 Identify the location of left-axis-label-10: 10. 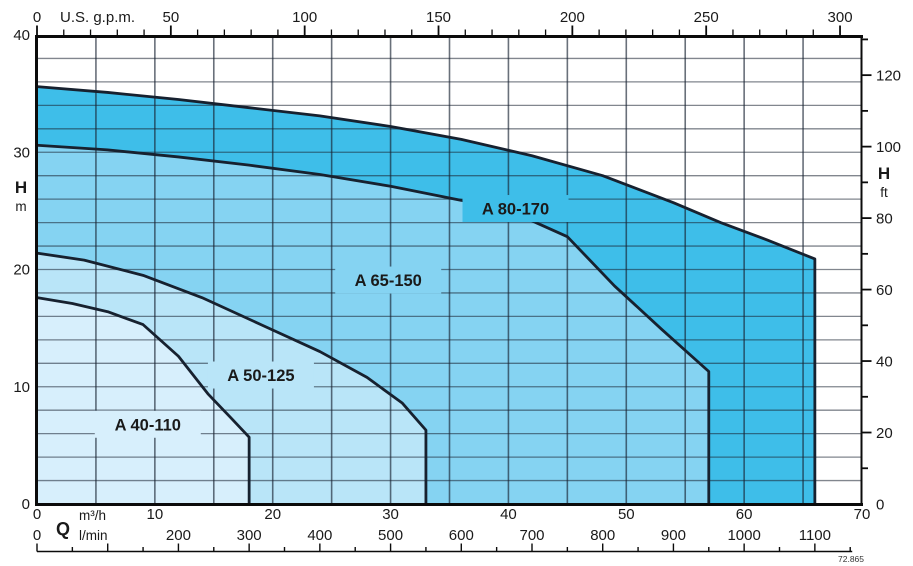
(21, 387).